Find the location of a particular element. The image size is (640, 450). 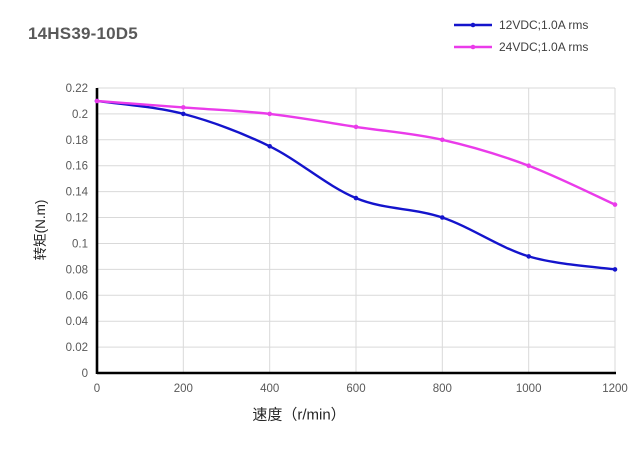

svg-text: 800 is located at coordinates (442, 389).